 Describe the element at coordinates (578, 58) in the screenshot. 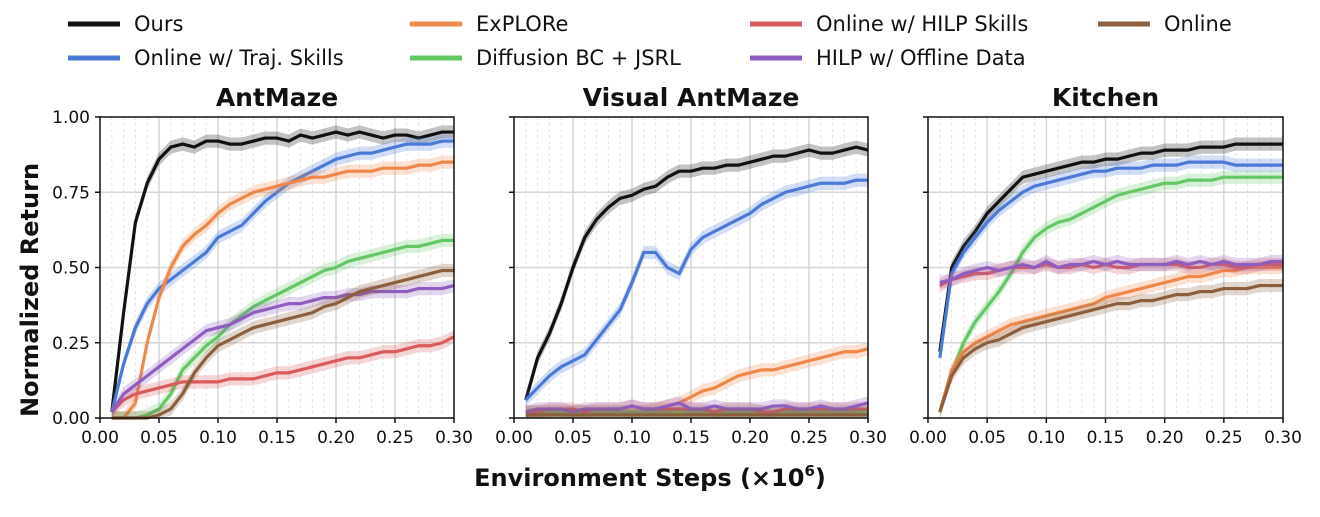

I see `legend-label-diff: Diffusion BC + JSRL` at that location.